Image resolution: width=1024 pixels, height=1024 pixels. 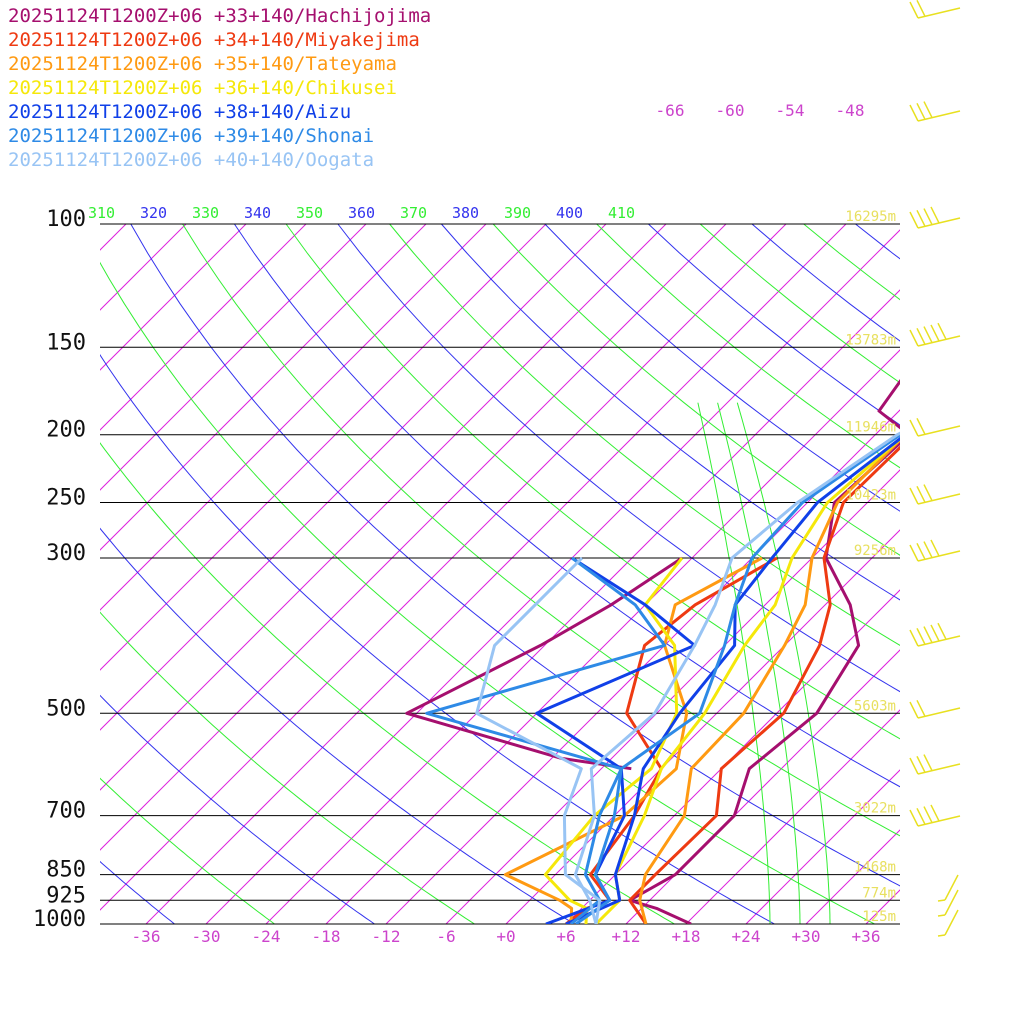 What do you see at coordinates (191, 160) in the screenshot?
I see `legend-item: 20251124T1200Z+06 +40+140/Oogata` at bounding box center [191, 160].